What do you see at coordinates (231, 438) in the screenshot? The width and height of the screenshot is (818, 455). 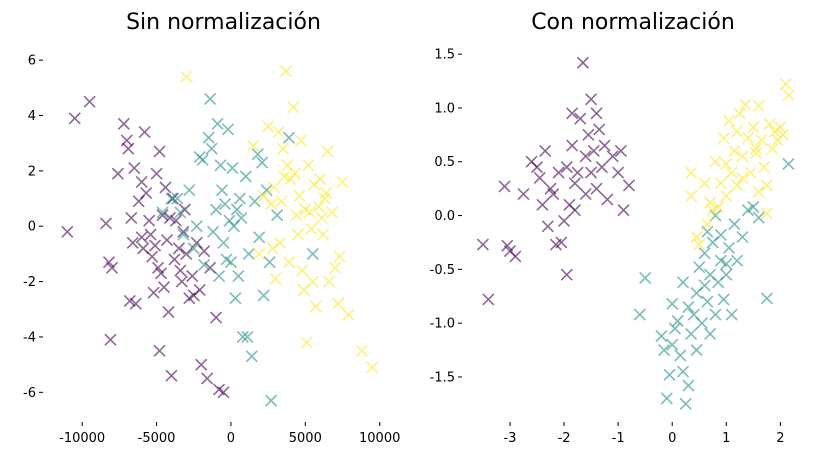 I see `x-tick-label: 0` at bounding box center [231, 438].